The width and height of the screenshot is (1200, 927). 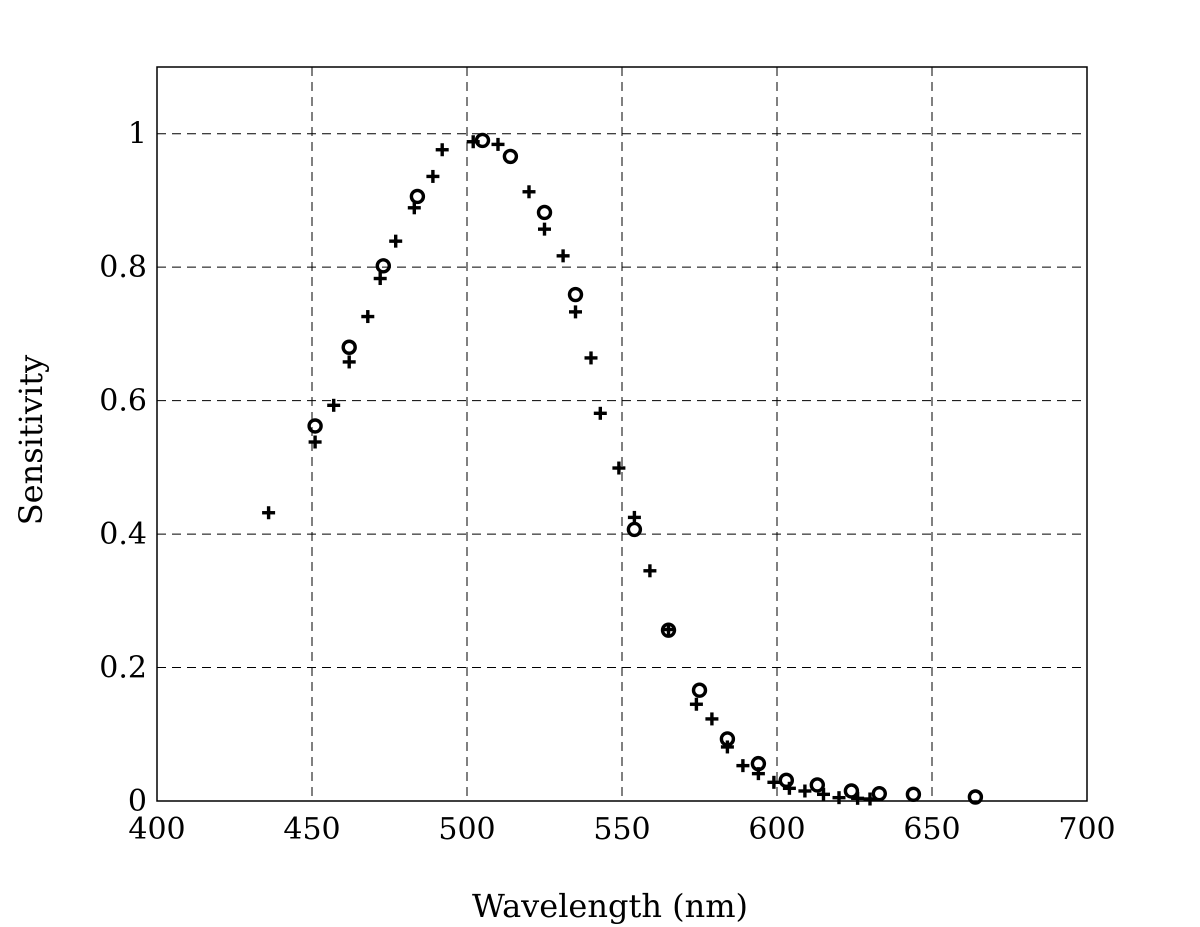 What do you see at coordinates (466, 829) in the screenshot?
I see `x-tick-label: 500` at bounding box center [466, 829].